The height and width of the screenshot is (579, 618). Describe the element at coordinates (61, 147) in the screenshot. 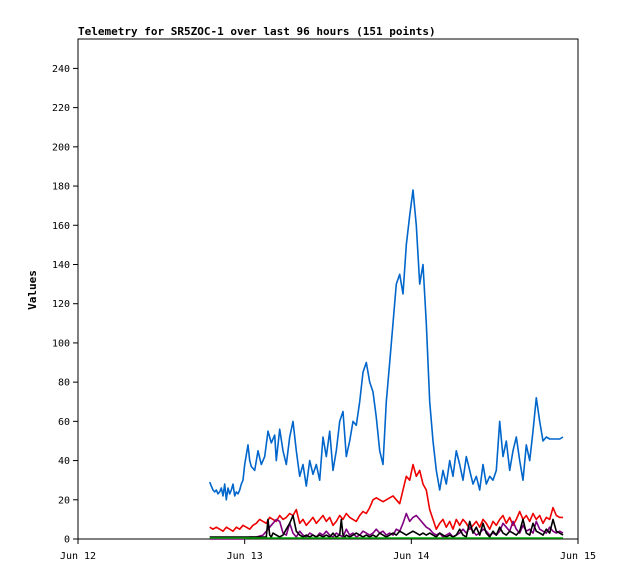

I see `y-tick-label: 200` at that location.